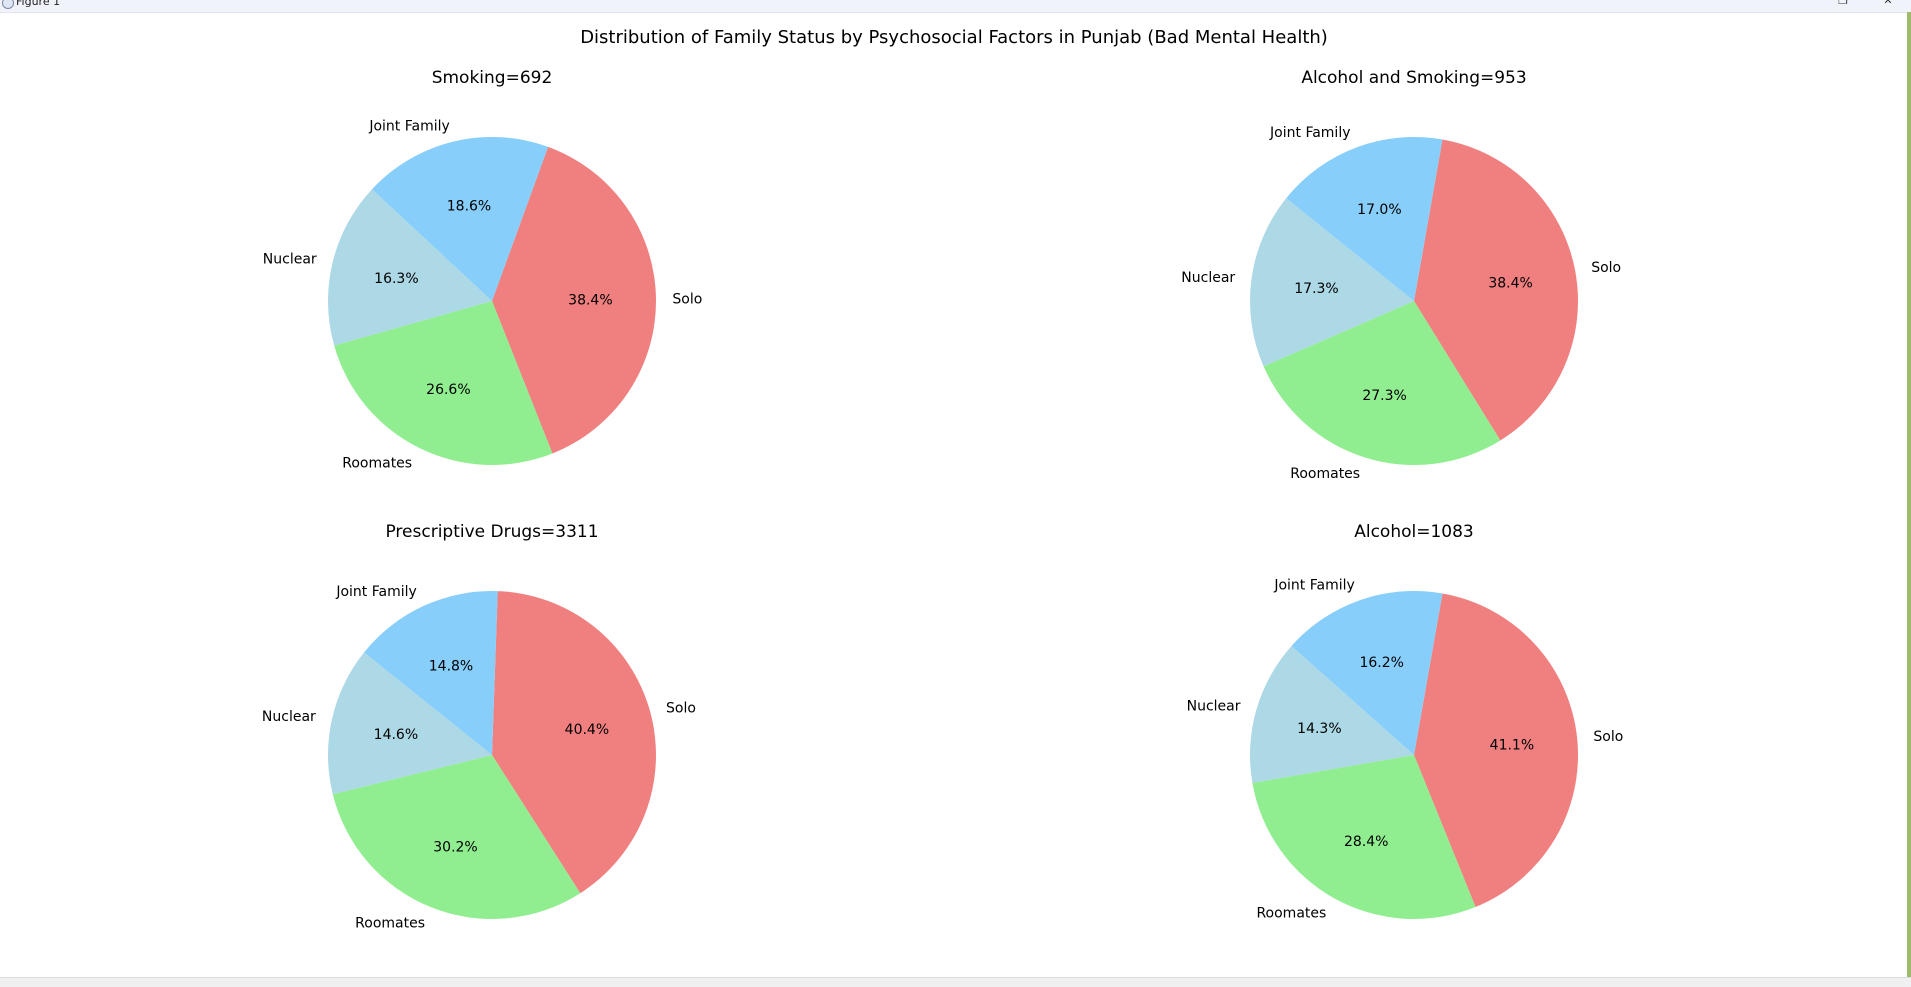 The width and height of the screenshot is (1911, 987). What do you see at coordinates (38, 4) in the screenshot?
I see `window-title: Figure 1` at bounding box center [38, 4].